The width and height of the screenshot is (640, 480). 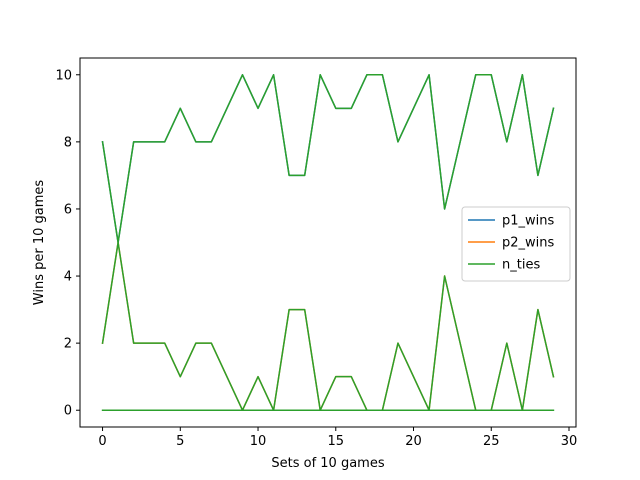 What do you see at coordinates (528, 243) in the screenshot?
I see `legend-label-p2_wins: p2_wins` at bounding box center [528, 243].